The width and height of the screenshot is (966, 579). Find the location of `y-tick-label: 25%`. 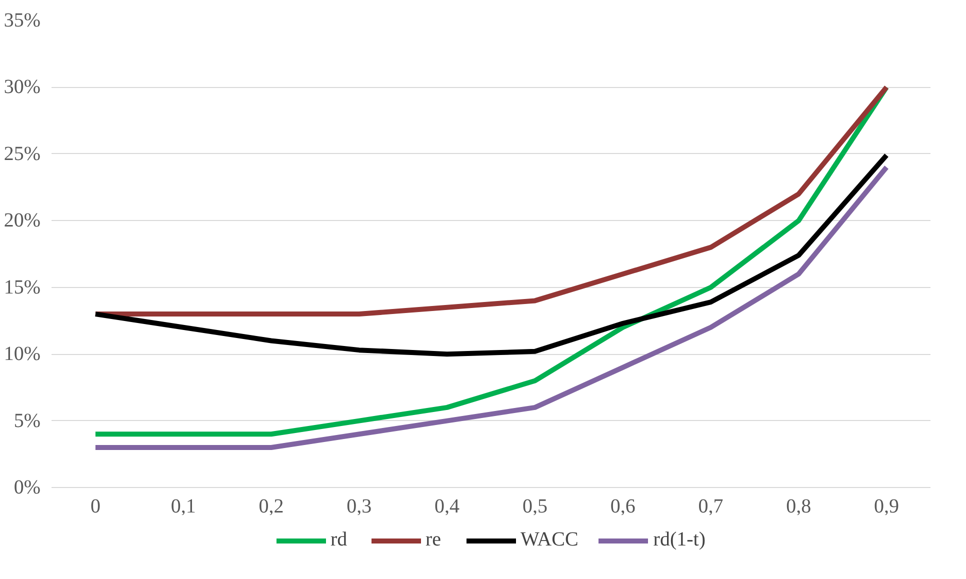

y-tick-label: 25% is located at coordinates (22, 153).